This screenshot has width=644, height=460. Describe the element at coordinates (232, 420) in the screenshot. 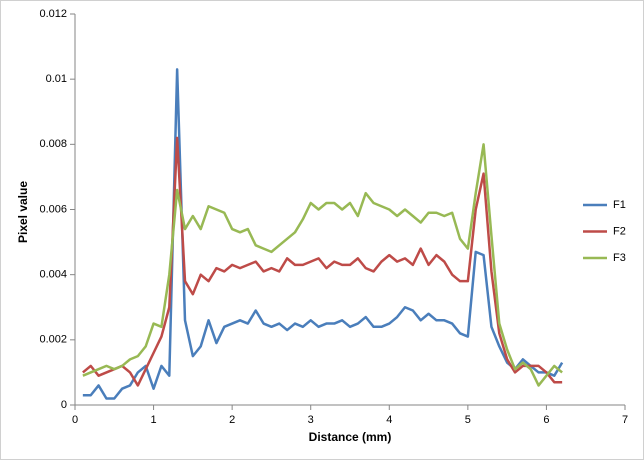

I see `x-tick-label: 2` at that location.